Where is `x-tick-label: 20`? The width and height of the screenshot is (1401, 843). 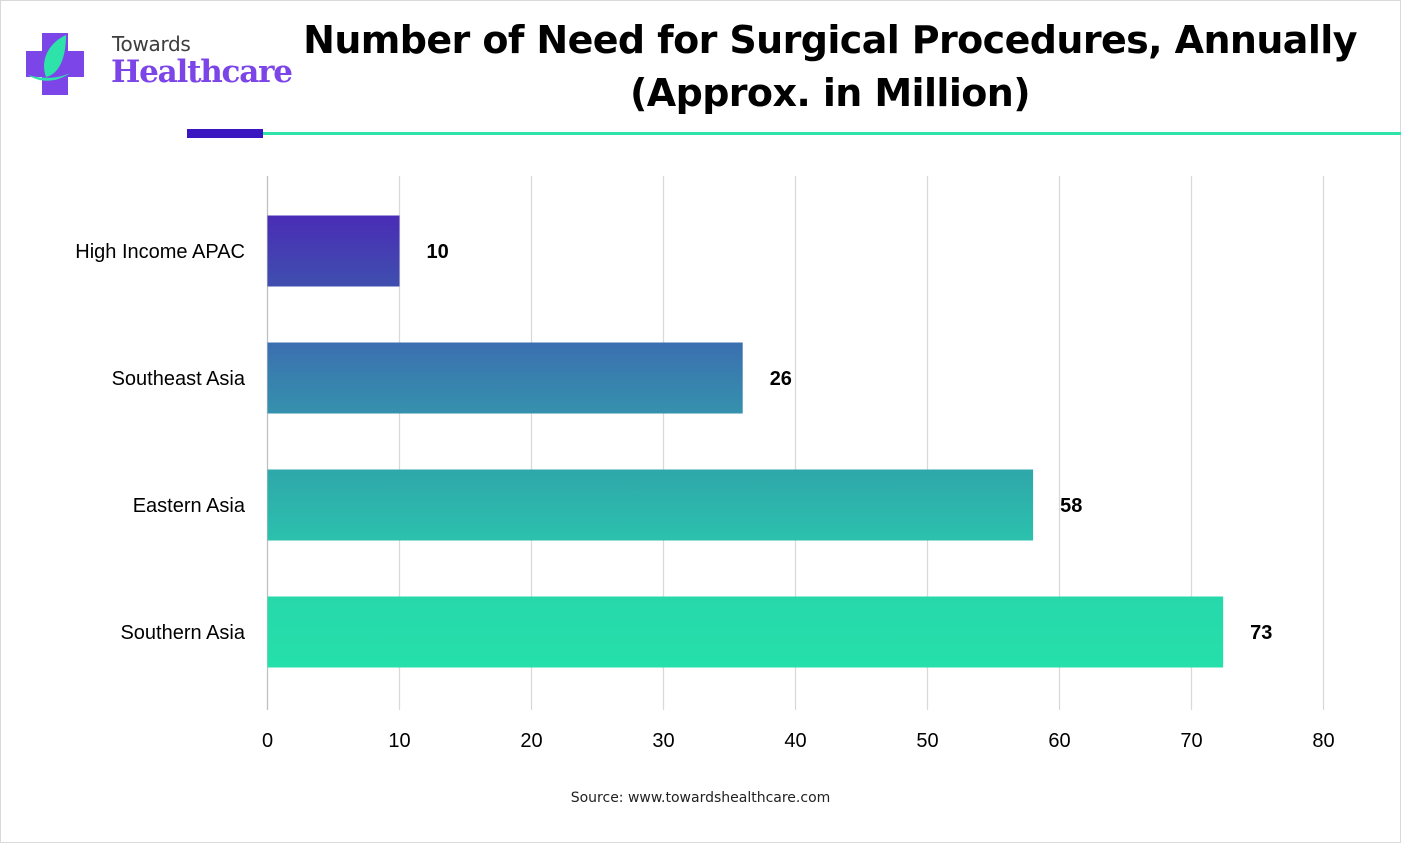 x-tick-label: 20 is located at coordinates (531, 741).